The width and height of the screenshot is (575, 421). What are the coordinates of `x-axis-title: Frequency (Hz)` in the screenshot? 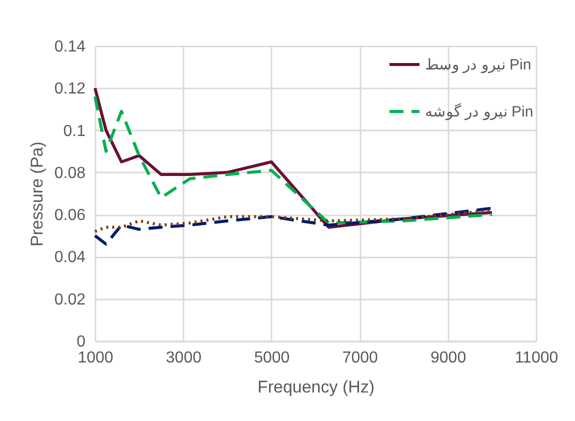 It's located at (316, 387).